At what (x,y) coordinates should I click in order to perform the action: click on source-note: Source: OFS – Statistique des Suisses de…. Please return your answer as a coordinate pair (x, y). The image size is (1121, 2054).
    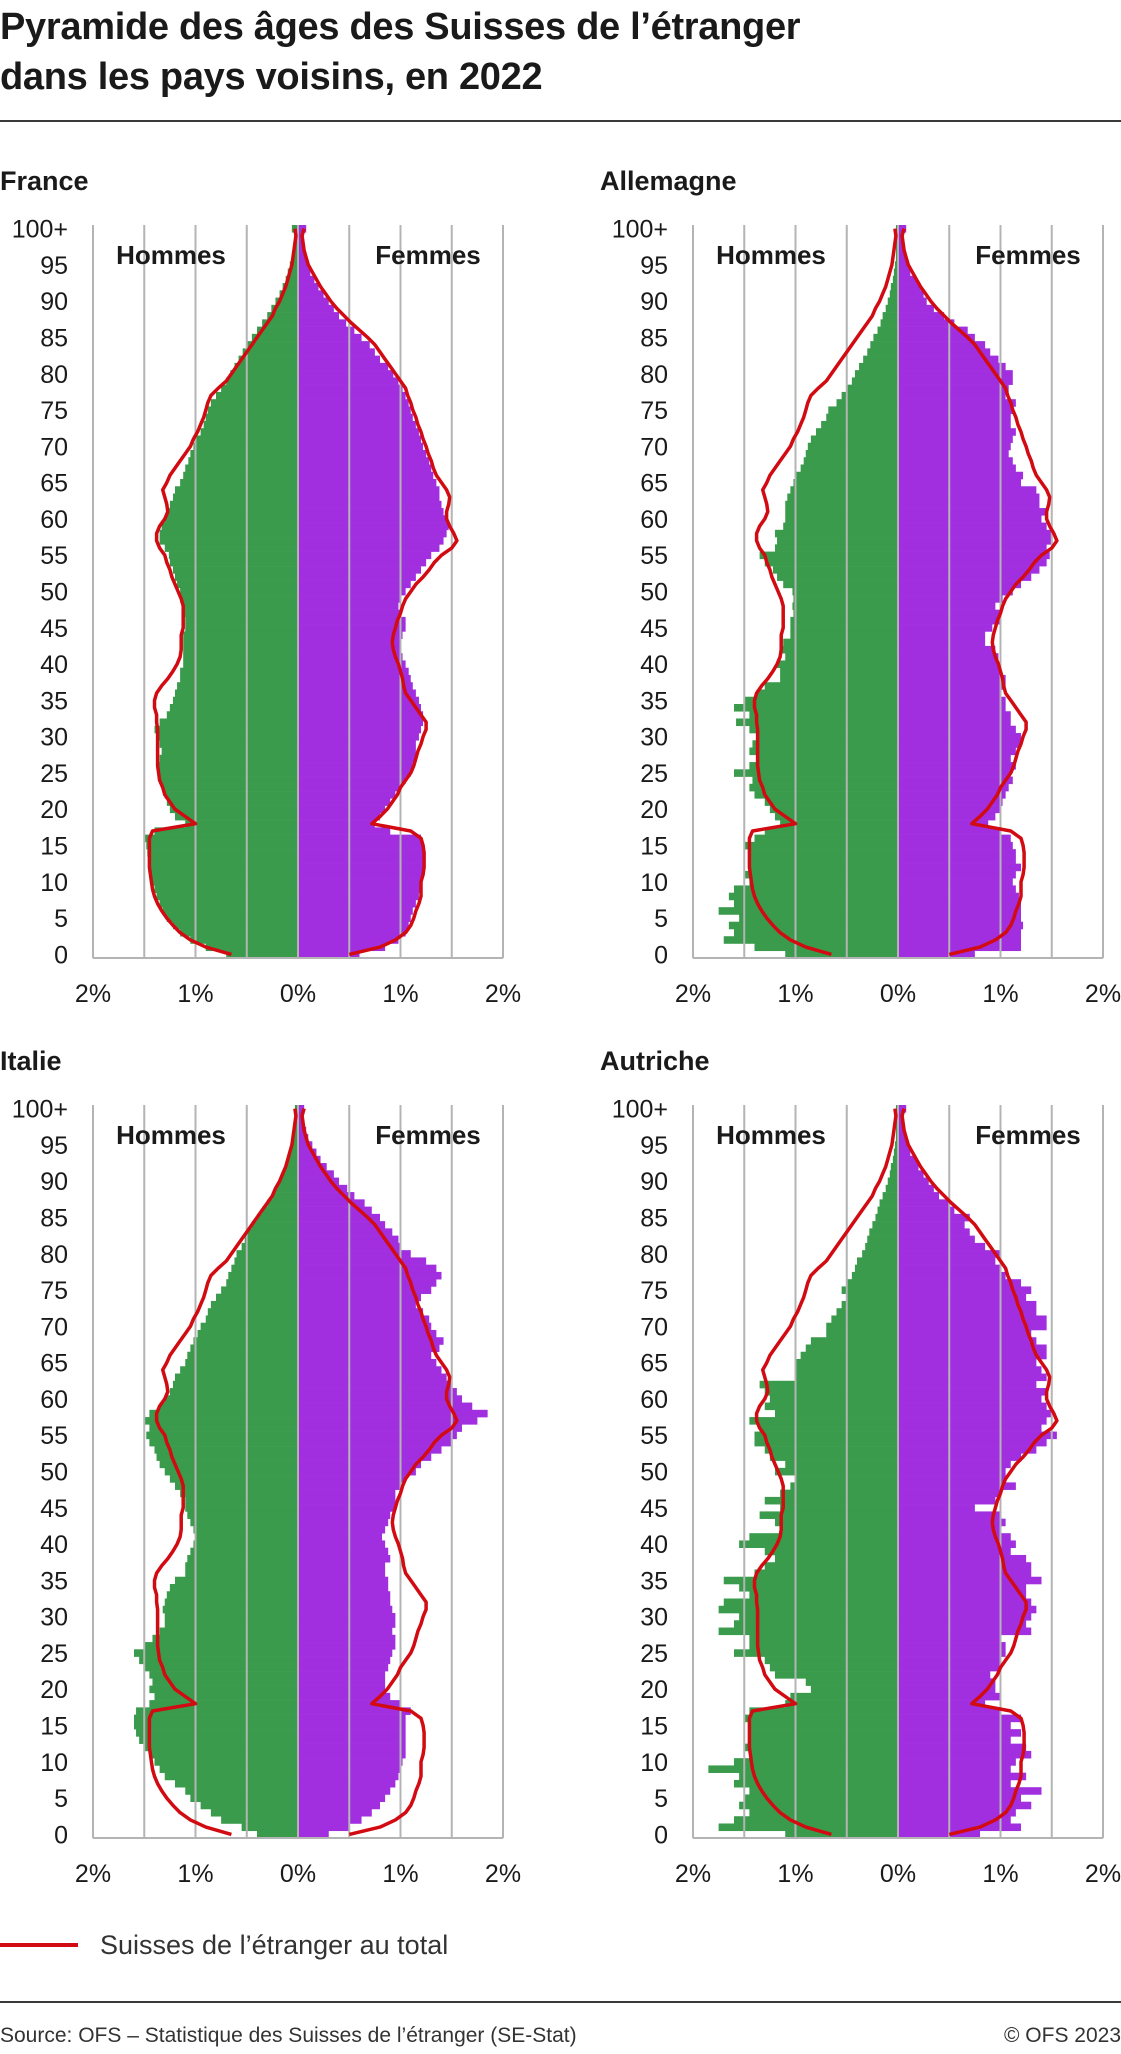
    Looking at the image, I should click on (288, 2035).